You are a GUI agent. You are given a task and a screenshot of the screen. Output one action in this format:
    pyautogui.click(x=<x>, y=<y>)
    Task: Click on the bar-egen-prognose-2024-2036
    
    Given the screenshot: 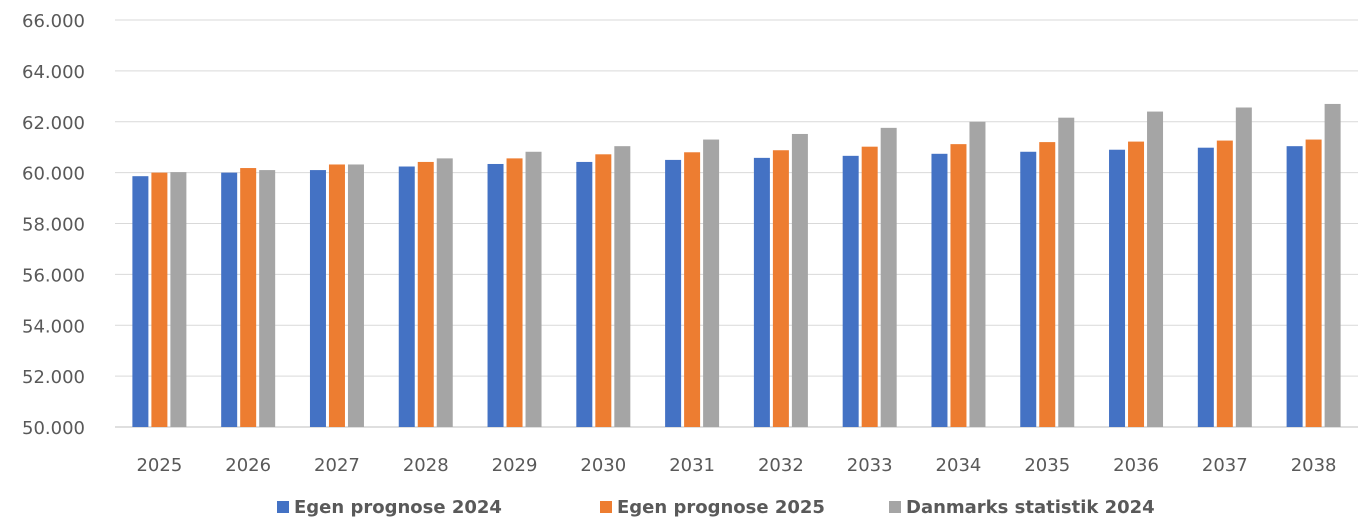 What is the action you would take?
    pyautogui.click(x=1117, y=288)
    